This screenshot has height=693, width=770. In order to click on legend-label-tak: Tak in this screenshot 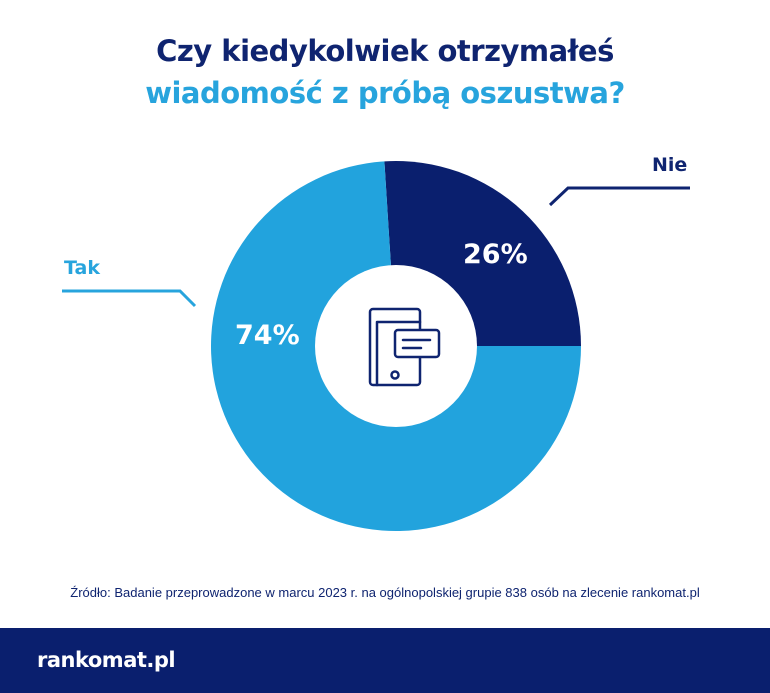, I will do `click(82, 268)`.